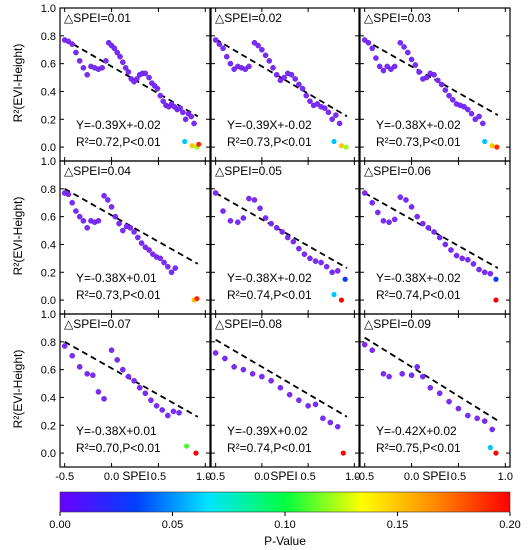 This screenshot has height=550, width=528. I want to click on y-tick-label: 0.2, so click(48, 273).